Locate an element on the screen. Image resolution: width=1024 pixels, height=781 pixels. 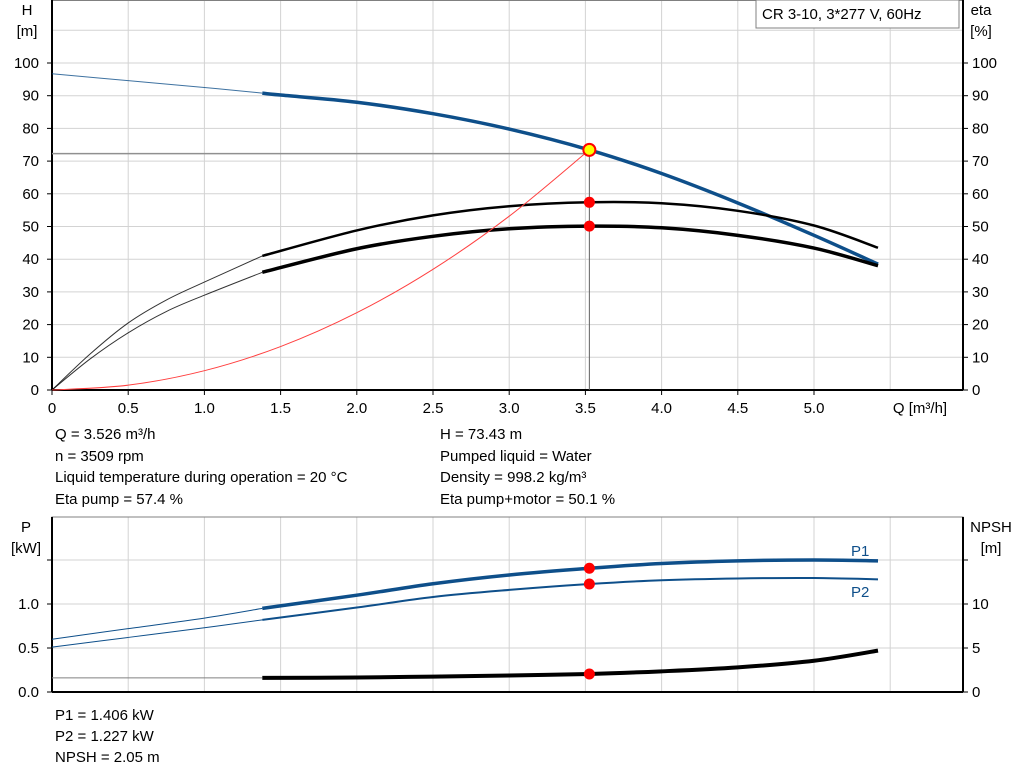
P1-curve is located at coordinates (570, 584).